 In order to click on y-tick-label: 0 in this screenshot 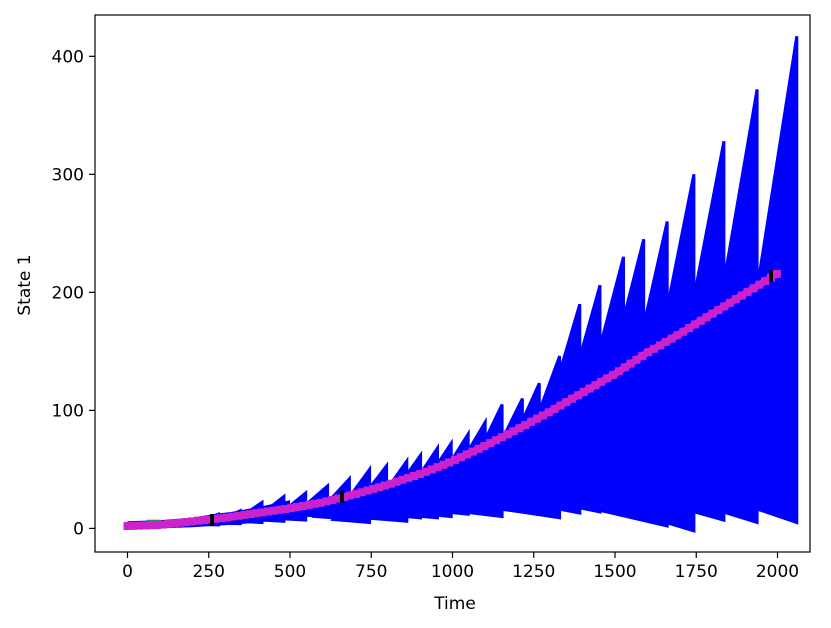, I will do `click(78, 529)`.